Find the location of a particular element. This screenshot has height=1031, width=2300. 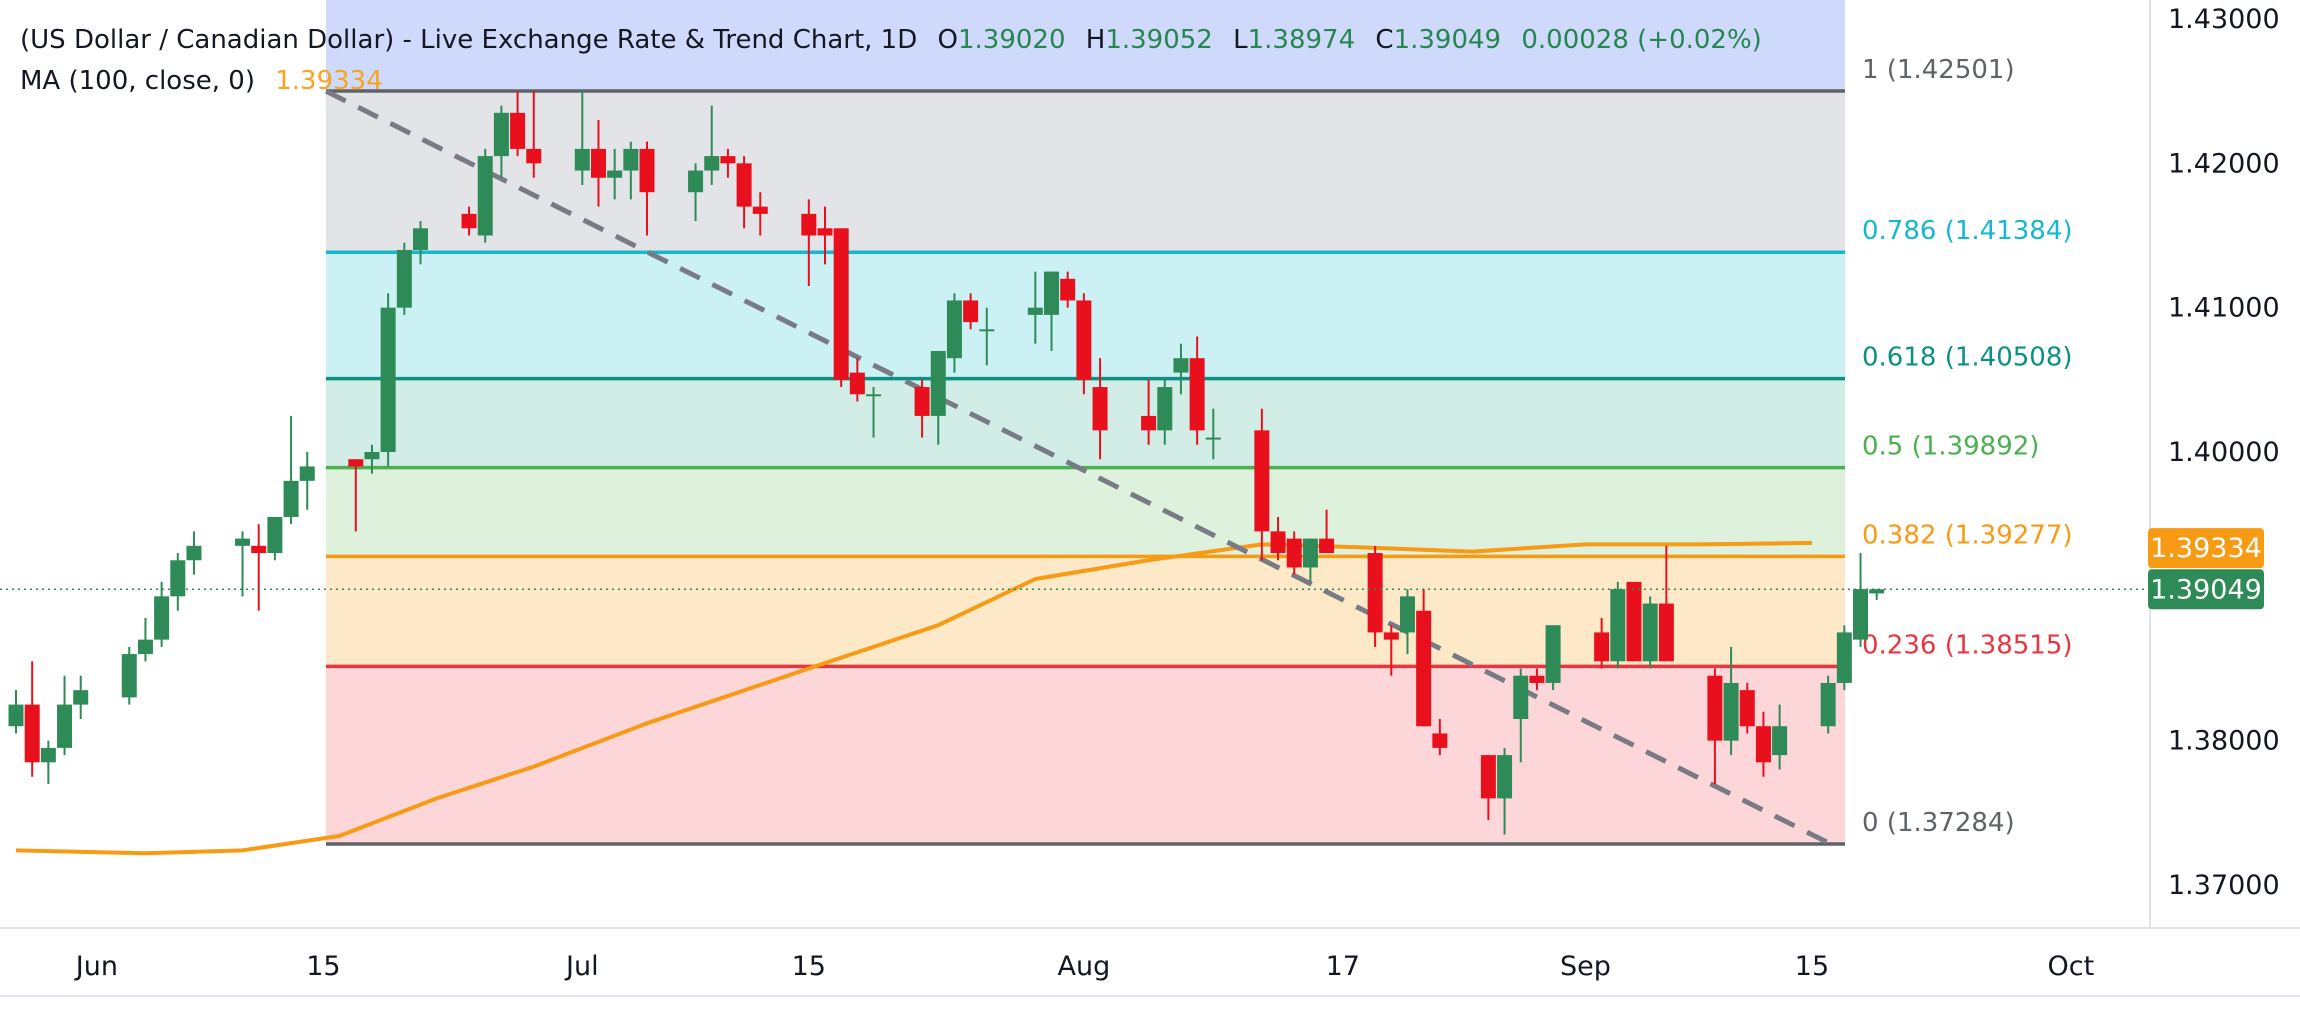

time-tick-label: 15 is located at coordinates (1812, 966).